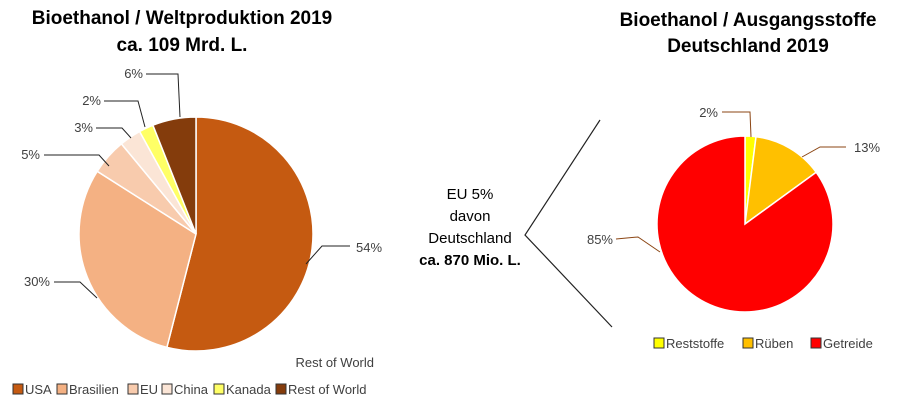 This screenshot has width=900, height=409. Describe the element at coordinates (470, 194) in the screenshot. I see `annotation-line1: EU 5%` at that location.